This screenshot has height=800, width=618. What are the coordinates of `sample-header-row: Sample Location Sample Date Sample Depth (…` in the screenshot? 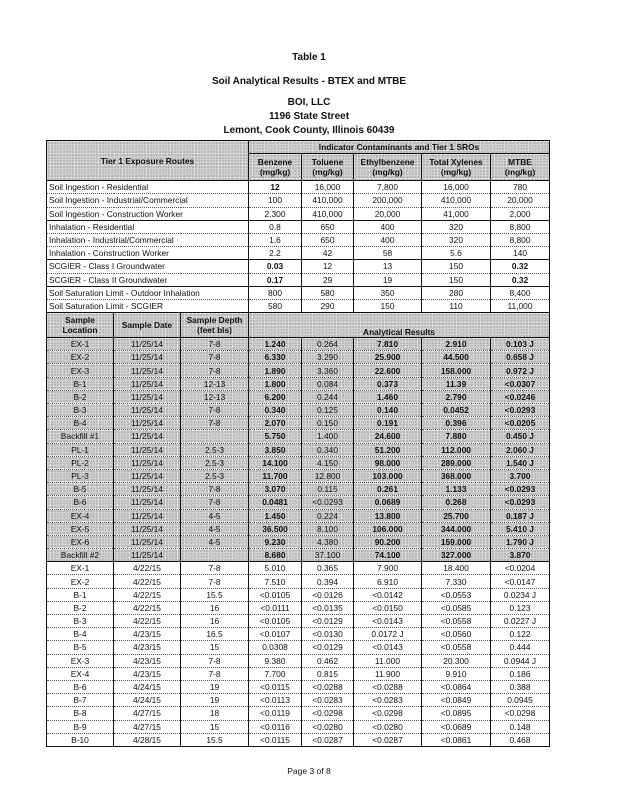 It's located at (298, 325).